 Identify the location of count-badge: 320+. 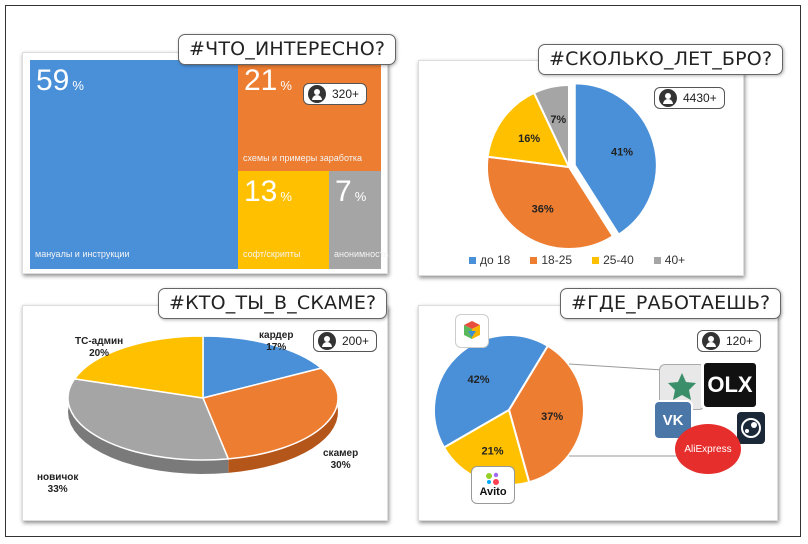
(335, 94).